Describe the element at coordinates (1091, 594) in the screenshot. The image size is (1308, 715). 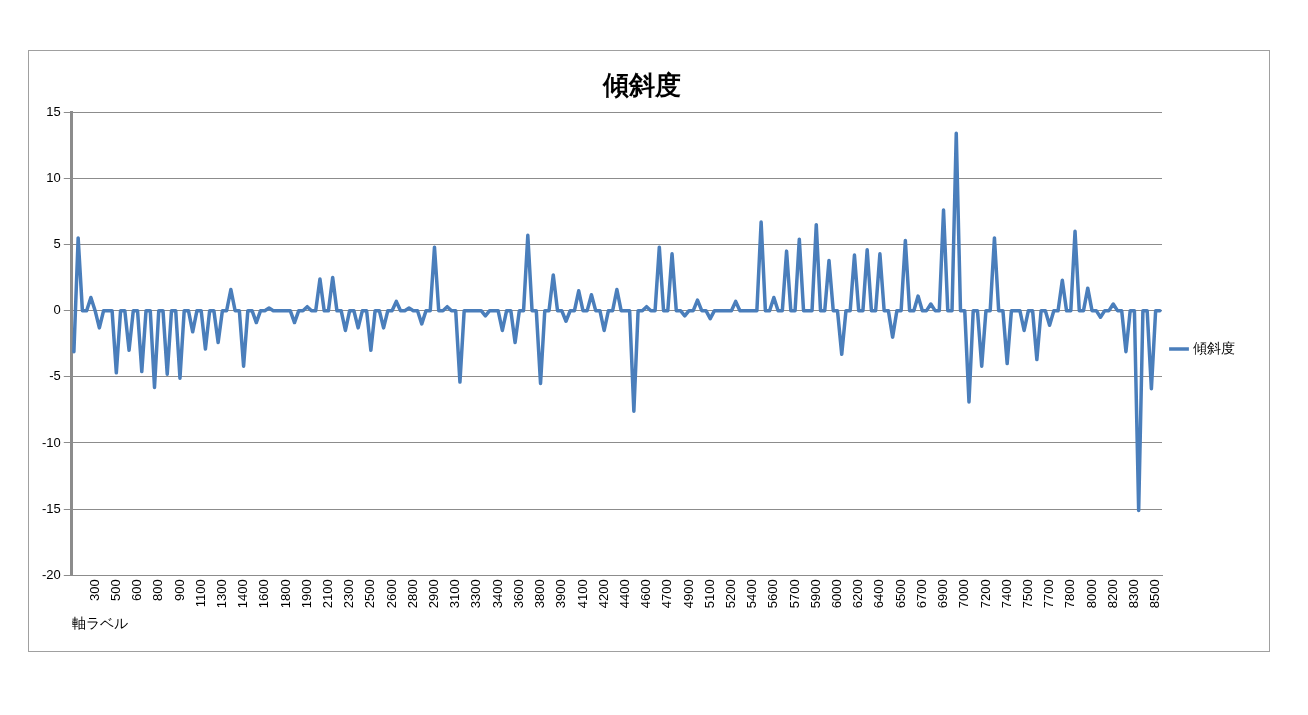
I see `x-tick-label: 8000` at that location.